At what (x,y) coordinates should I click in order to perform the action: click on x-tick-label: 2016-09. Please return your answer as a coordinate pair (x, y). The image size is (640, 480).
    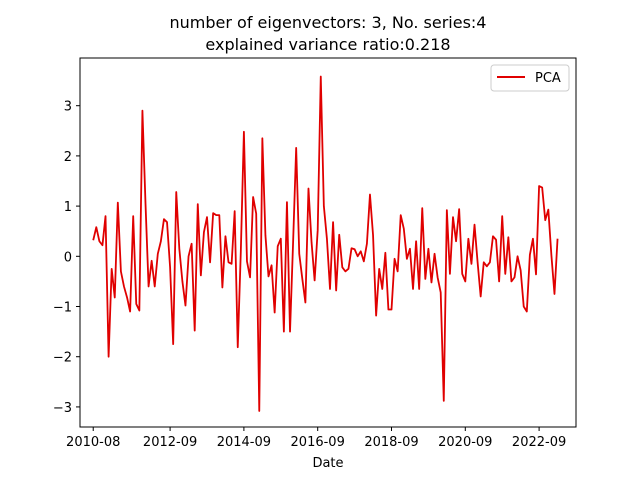
    Looking at the image, I should click on (318, 442).